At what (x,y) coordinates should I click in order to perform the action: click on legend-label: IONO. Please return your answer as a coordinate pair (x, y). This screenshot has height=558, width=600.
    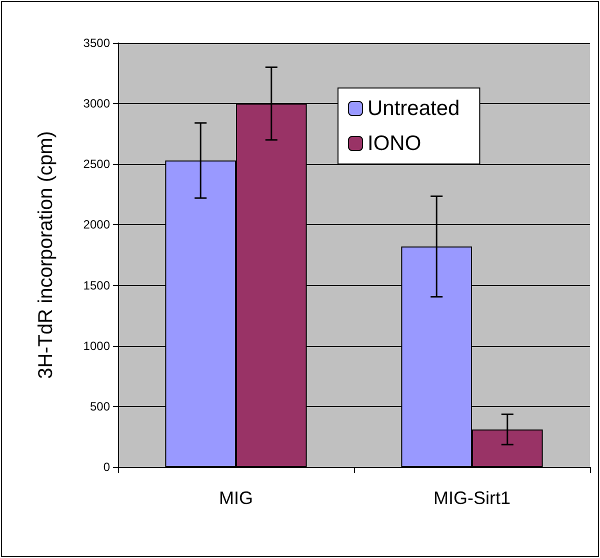
    Looking at the image, I should click on (395, 143).